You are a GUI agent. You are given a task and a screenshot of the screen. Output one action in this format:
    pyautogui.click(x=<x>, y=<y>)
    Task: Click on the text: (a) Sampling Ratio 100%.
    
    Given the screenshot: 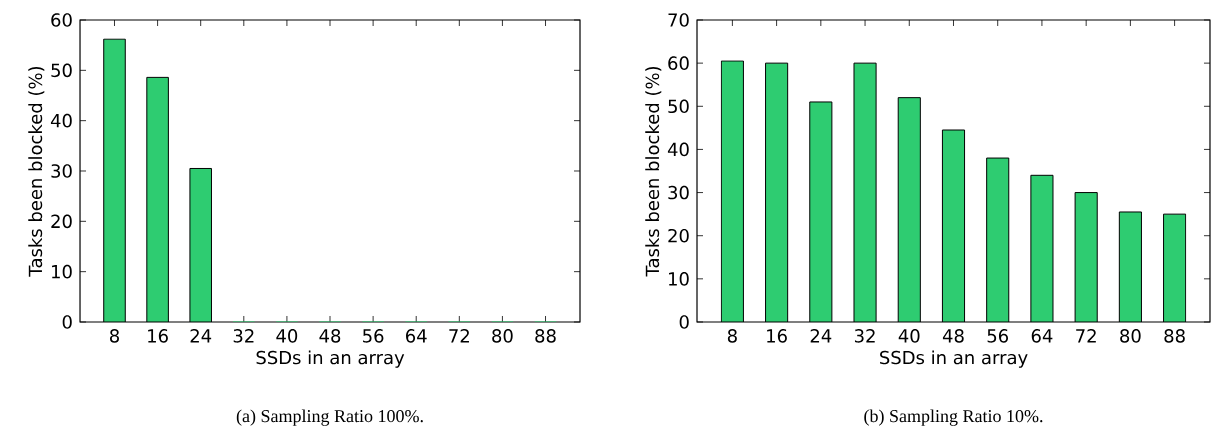 What is the action you would take?
    pyautogui.click(x=329, y=417)
    